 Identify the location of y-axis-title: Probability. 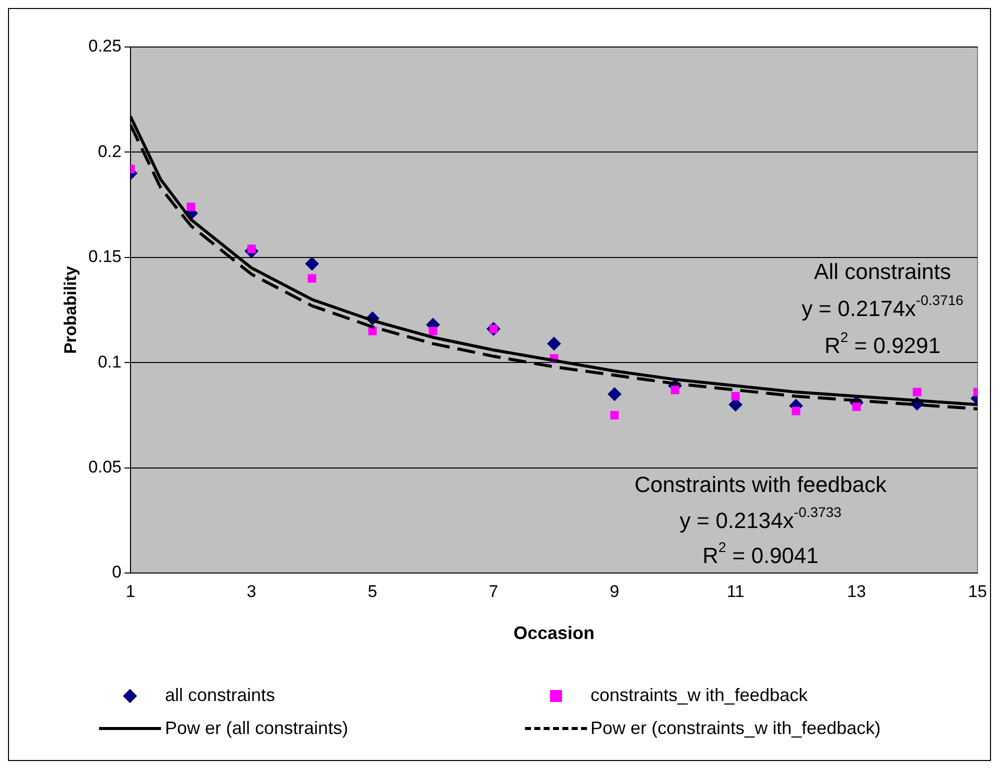
(70, 310).